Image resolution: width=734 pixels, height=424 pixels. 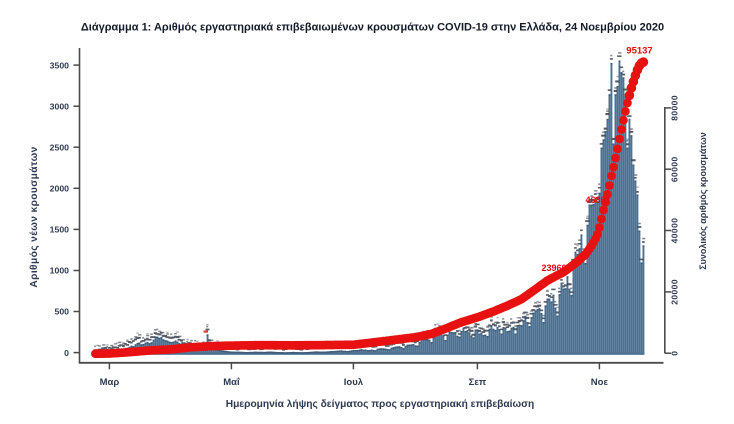 I want to click on svg-text: 80000, so click(x=675, y=108).